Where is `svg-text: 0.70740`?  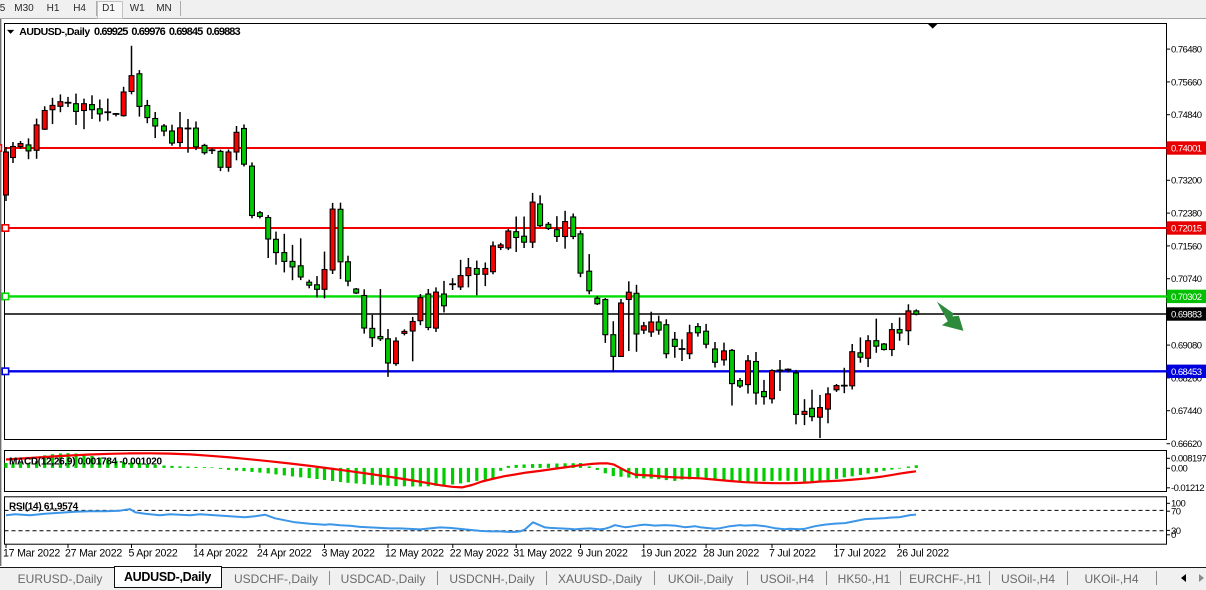 svg-text: 0.70740 is located at coordinates (1186, 279).